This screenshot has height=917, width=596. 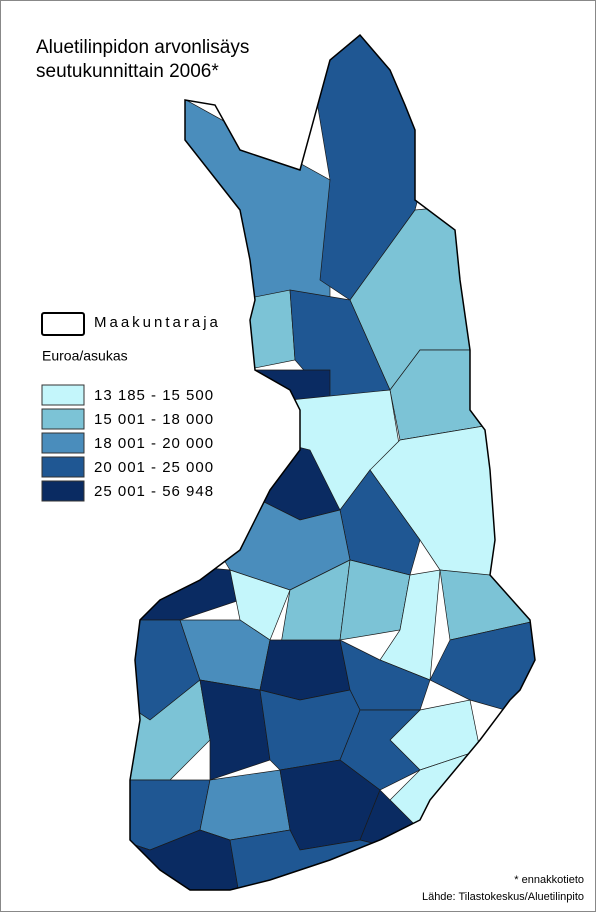 What do you see at coordinates (154, 419) in the screenshot?
I see `legend-label: 15 001 - 18 000` at bounding box center [154, 419].